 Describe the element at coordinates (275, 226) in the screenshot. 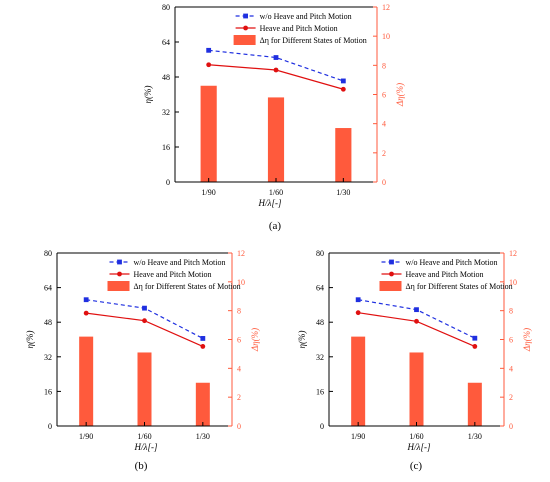

I see `panel-label: (a)` at that location.